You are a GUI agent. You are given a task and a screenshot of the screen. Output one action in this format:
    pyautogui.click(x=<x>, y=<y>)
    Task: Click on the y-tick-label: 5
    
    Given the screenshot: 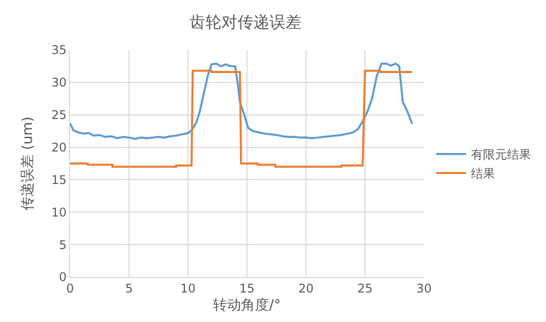 What is the action you would take?
    pyautogui.click(x=62, y=245)
    